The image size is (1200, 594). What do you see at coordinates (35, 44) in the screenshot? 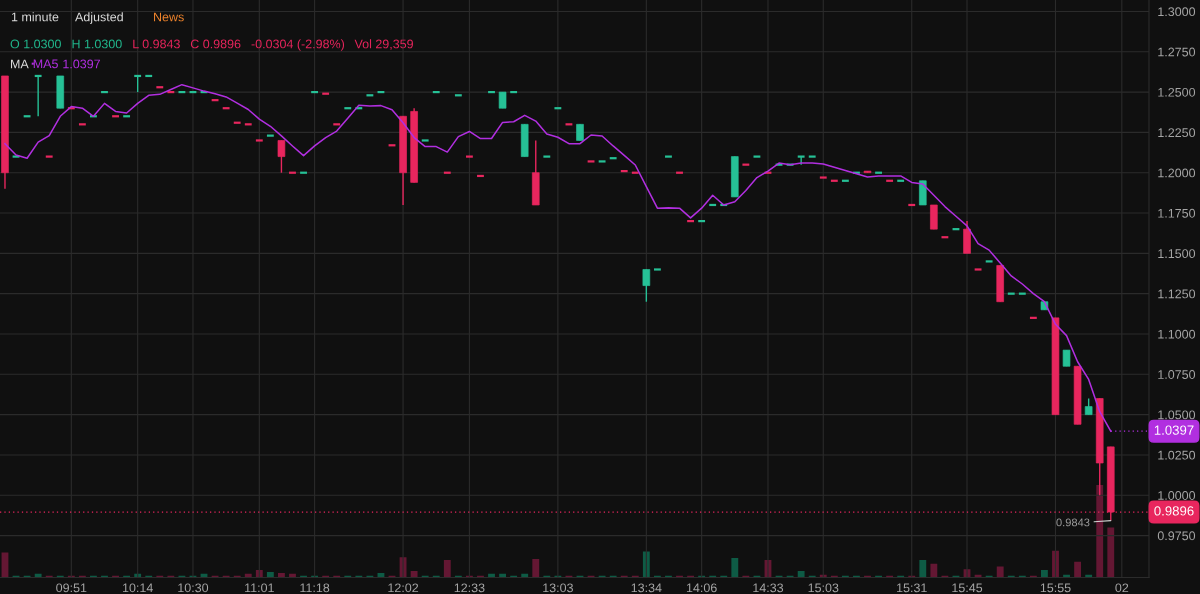
I see `annotation: O 1.0300` at bounding box center [35, 44].